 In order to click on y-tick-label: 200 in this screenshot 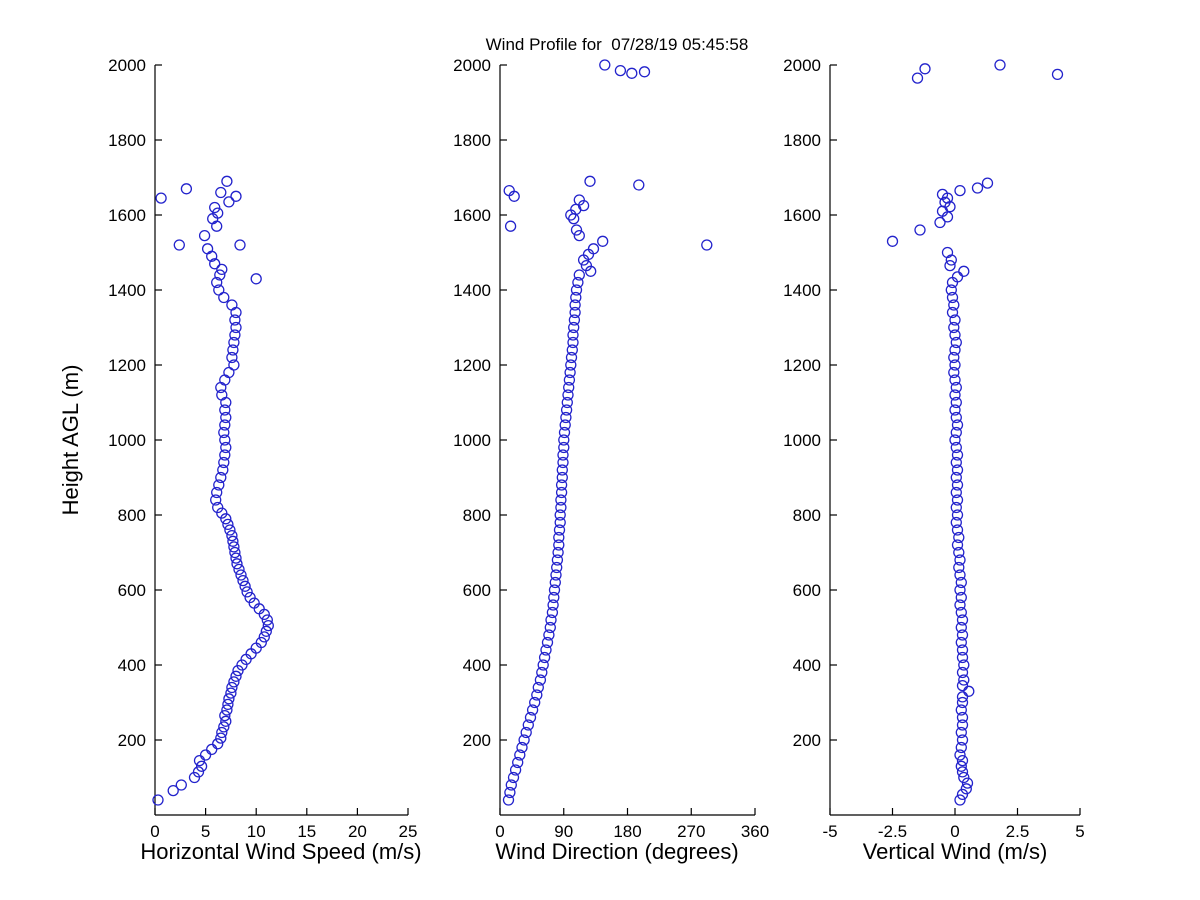, I will do `click(477, 740)`.